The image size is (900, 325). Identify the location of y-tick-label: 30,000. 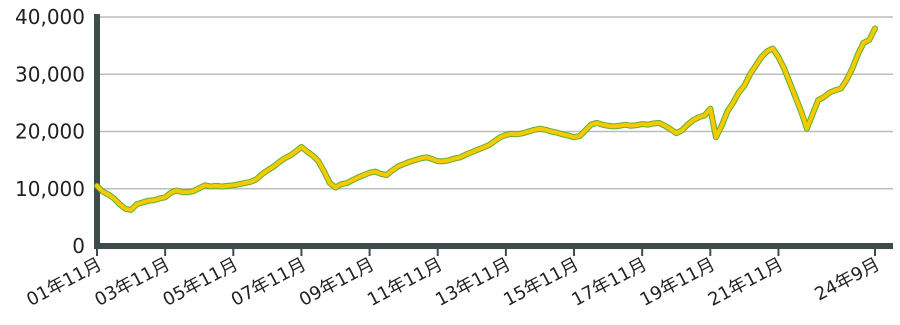
(50, 74).